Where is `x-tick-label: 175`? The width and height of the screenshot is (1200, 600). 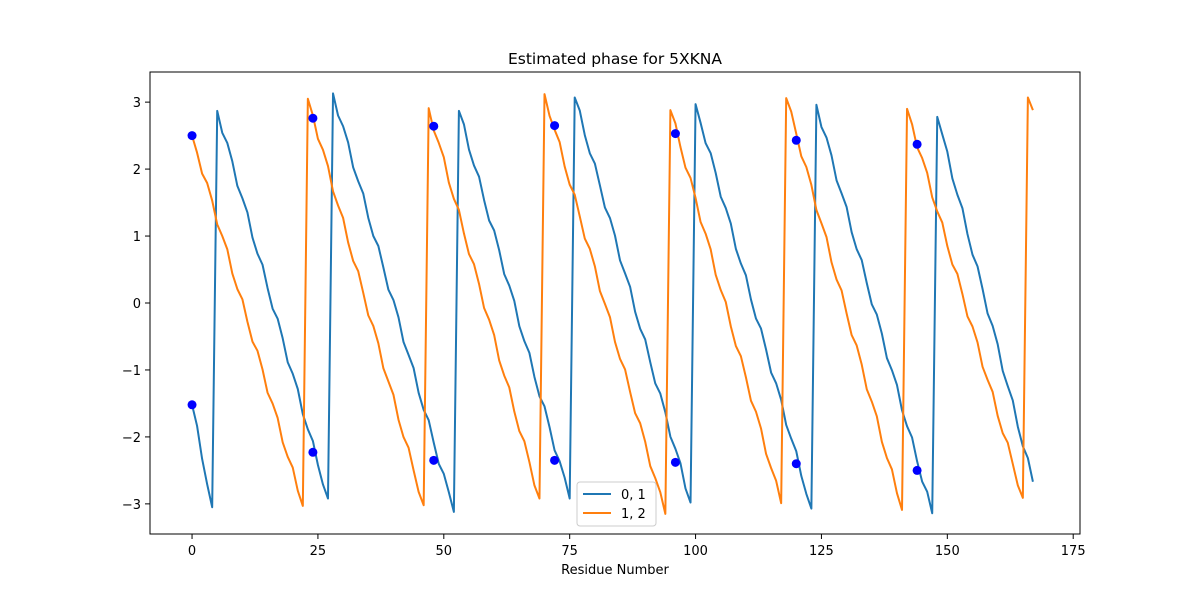 x-tick-label: 175 is located at coordinates (1073, 551).